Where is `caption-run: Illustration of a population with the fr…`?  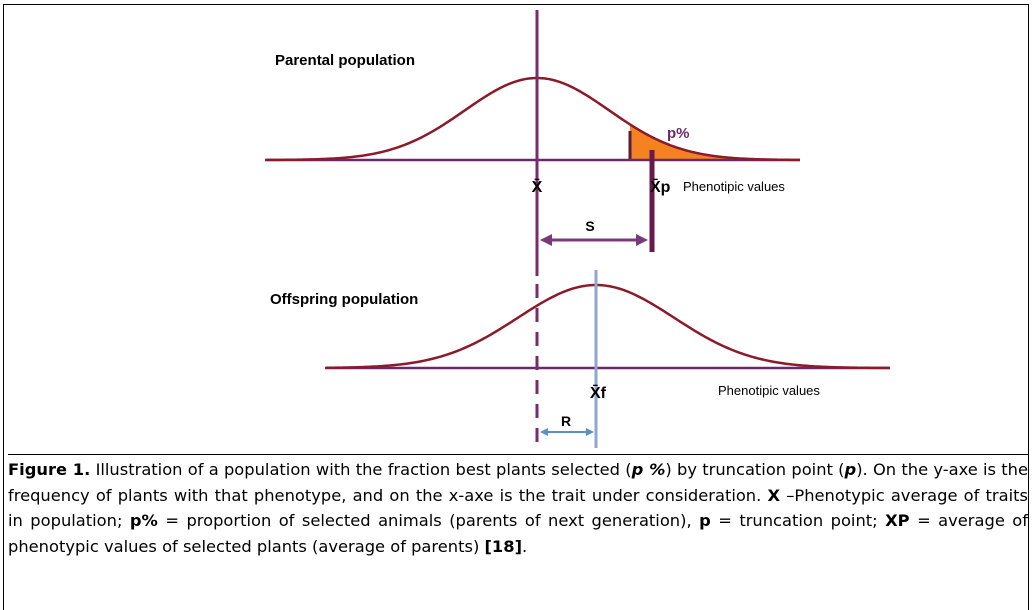
caption-run: Illustration of a population with the fr… is located at coordinates (361, 469).